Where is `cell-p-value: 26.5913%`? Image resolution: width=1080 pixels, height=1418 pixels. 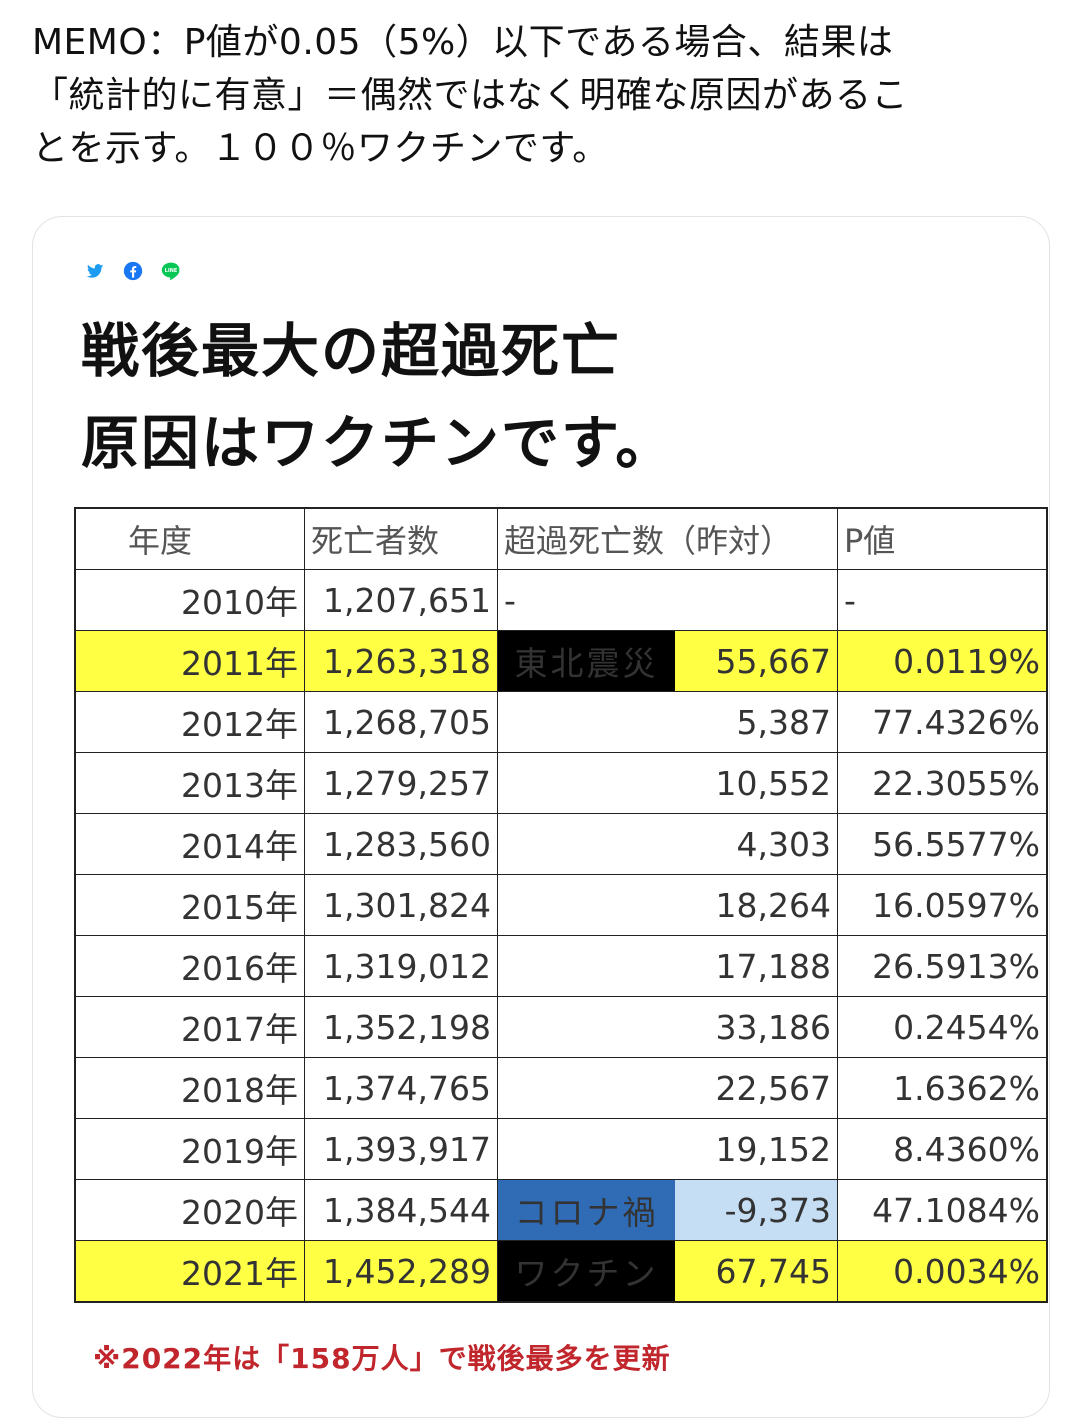 cell-p-value: 26.5913% is located at coordinates (942, 966).